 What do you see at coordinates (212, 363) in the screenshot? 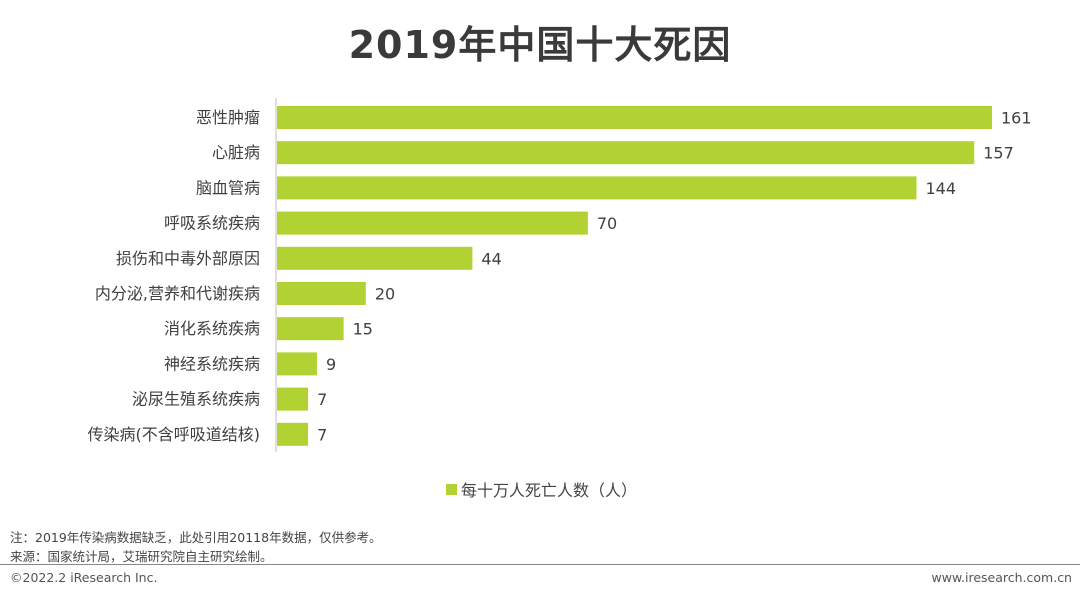
I see `category-label: 神经系统疾病` at bounding box center [212, 363].